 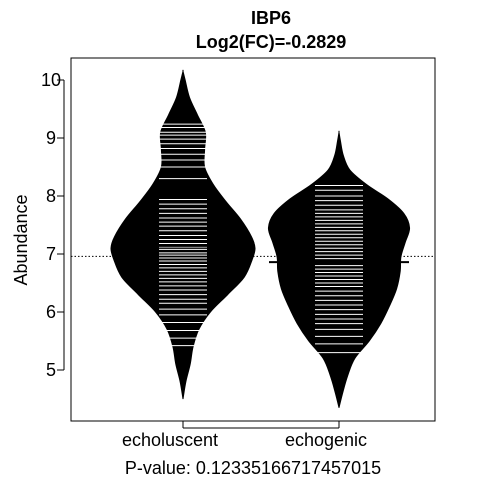 I want to click on y-tick-label: 9, so click(x=51, y=138).